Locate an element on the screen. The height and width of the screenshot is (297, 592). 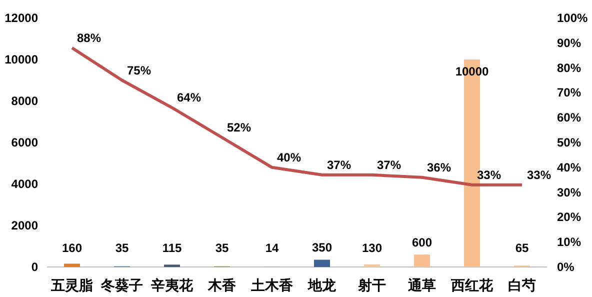
x-tick-label: 白芍 is located at coordinates (522, 285).